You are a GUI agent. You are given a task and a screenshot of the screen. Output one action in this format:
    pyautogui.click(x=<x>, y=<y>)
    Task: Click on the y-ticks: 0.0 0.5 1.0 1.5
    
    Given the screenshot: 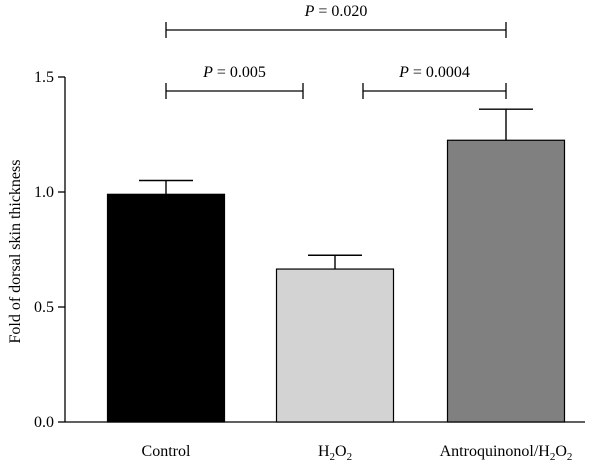 What is the action you would take?
    pyautogui.click(x=49, y=250)
    